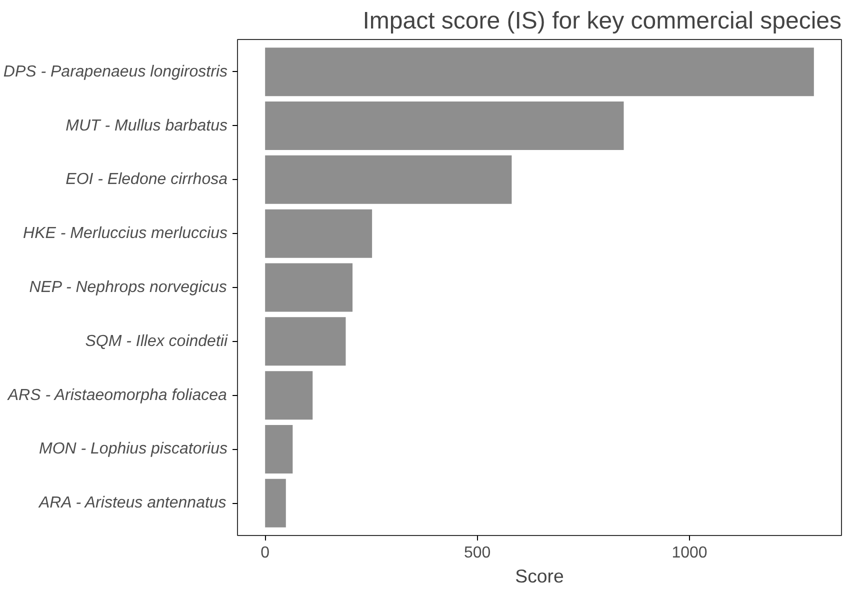 Image resolution: width=859 pixels, height=589 pixels. I want to click on chart-title: Impact score (IS) for key commercial species, so click(602, 21).